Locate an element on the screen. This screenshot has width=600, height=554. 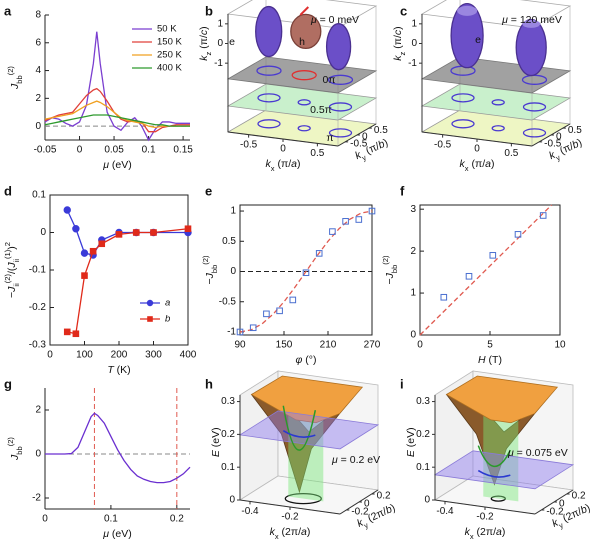
y-tick-label: 0.2 is located at coordinates (384, 496).